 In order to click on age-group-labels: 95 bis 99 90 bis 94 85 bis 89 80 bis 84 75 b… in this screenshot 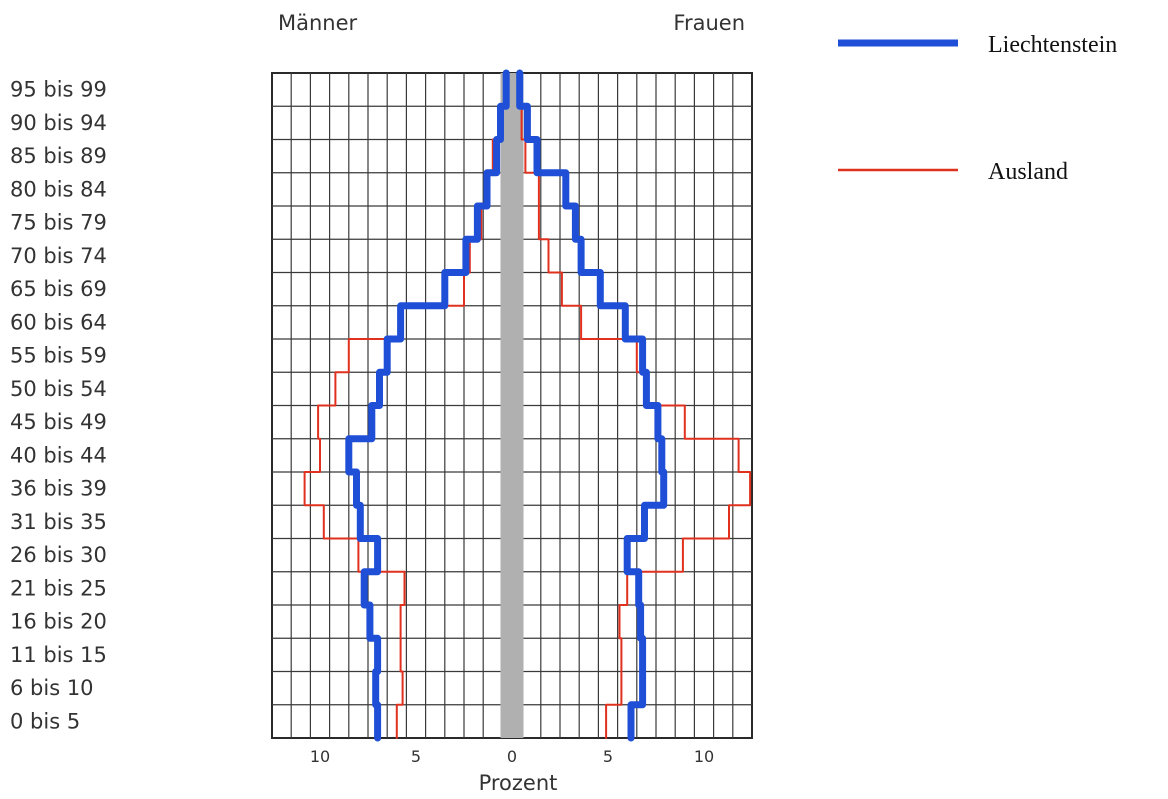, I will do `click(58, 406)`.